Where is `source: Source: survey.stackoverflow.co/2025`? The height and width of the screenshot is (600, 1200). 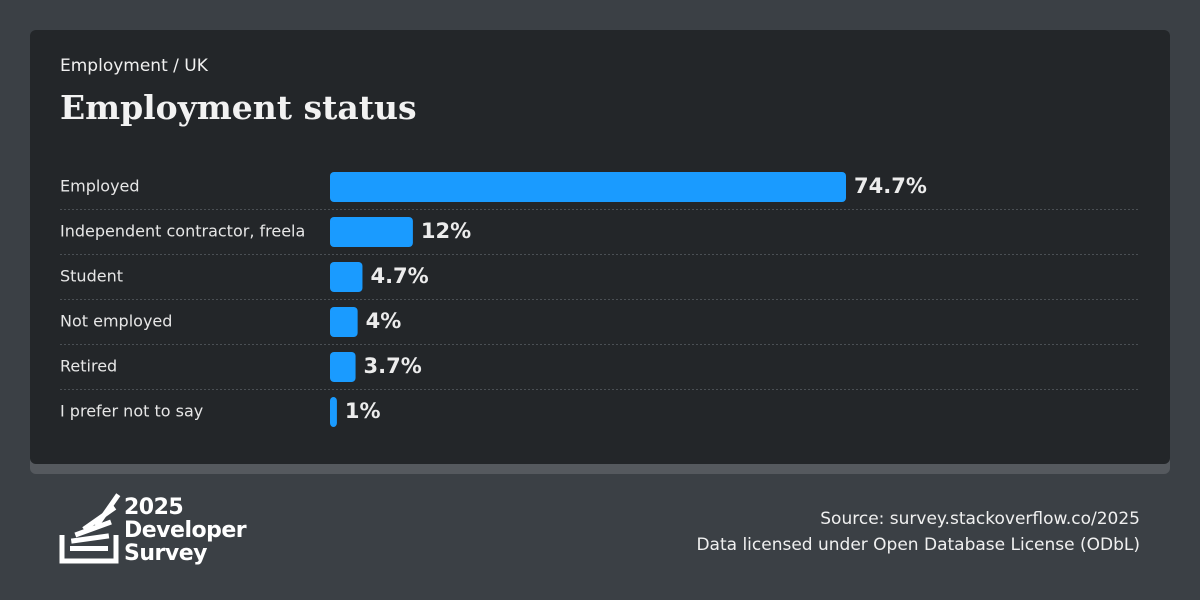
source: Source: survey.stackoverflow.co/2025 is located at coordinates (980, 519).